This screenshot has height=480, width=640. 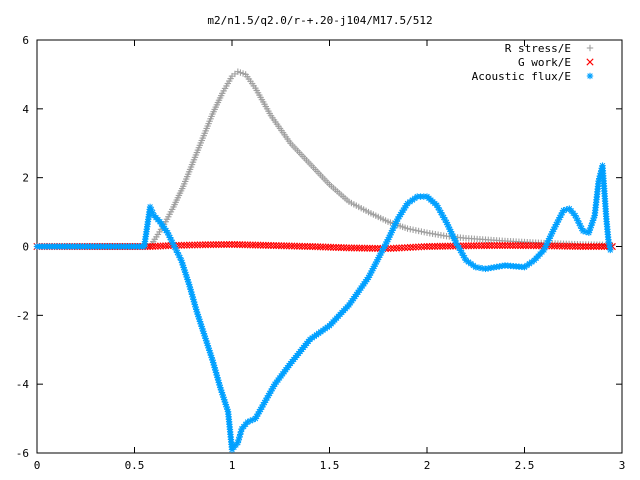 I want to click on y-tick-label: 0, so click(x=25, y=247).